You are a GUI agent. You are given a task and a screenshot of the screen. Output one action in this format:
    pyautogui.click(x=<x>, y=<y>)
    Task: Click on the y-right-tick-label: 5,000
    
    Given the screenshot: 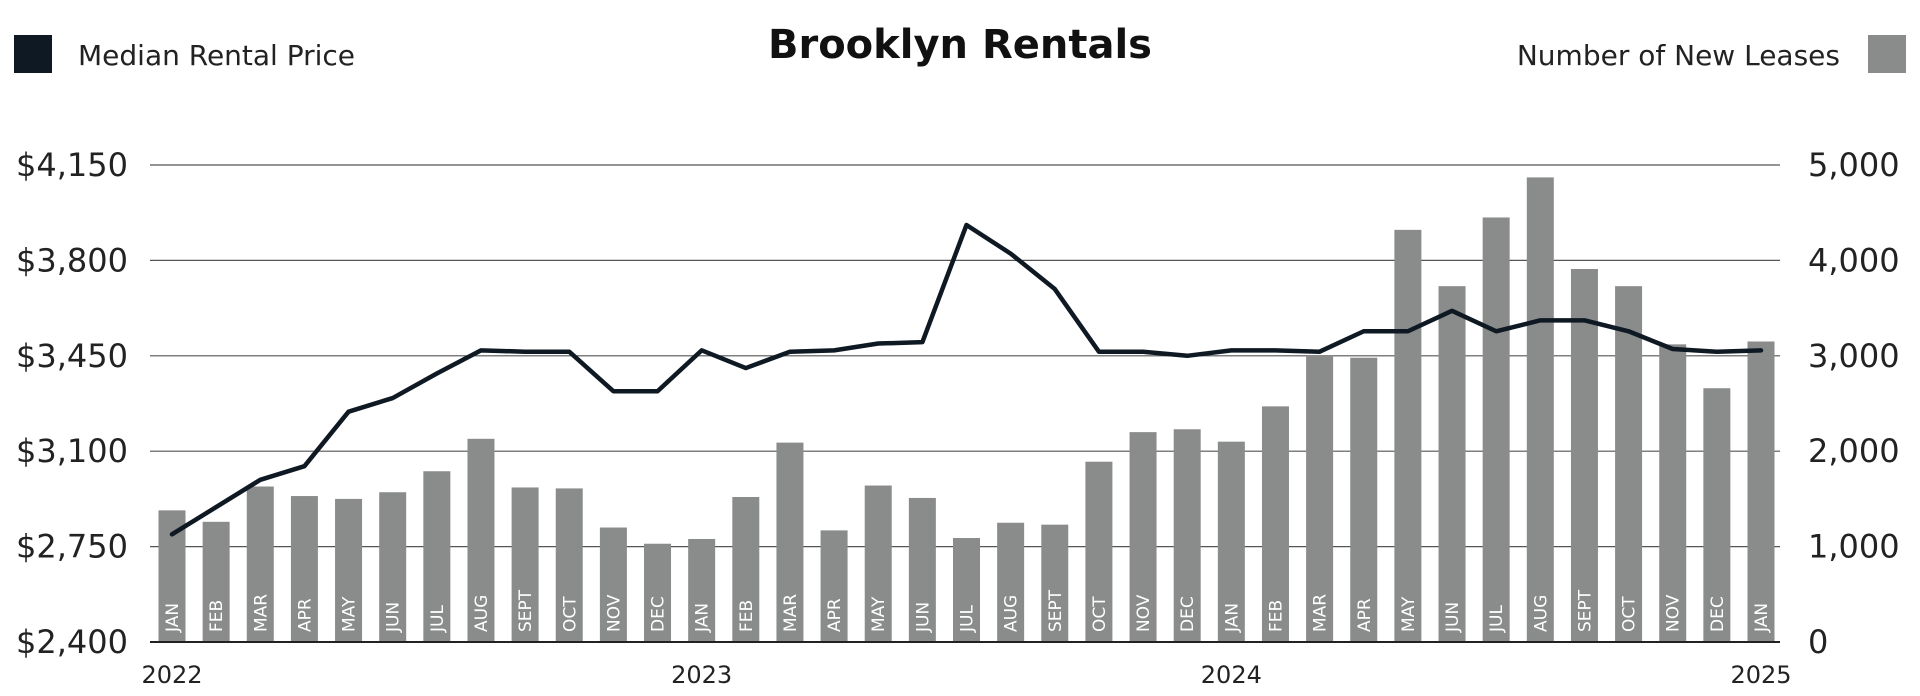 What is the action you would take?
    pyautogui.click(x=1854, y=165)
    